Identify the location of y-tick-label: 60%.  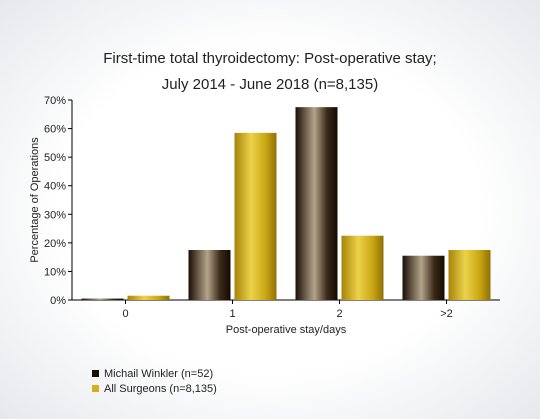
(55, 130).